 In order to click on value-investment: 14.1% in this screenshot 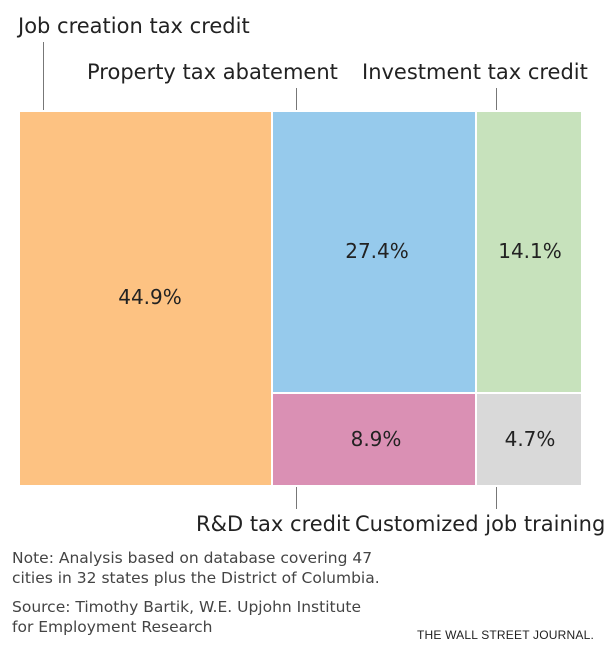, I will do `click(530, 251)`.